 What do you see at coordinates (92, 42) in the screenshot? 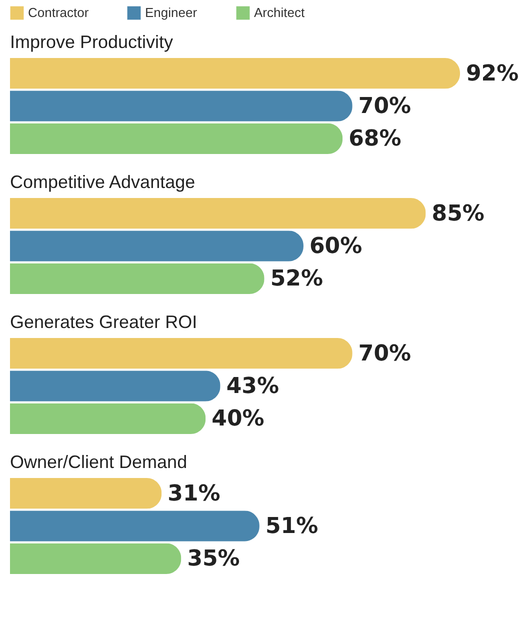
I see `y-tick-label: Improve Productivity` at bounding box center [92, 42].